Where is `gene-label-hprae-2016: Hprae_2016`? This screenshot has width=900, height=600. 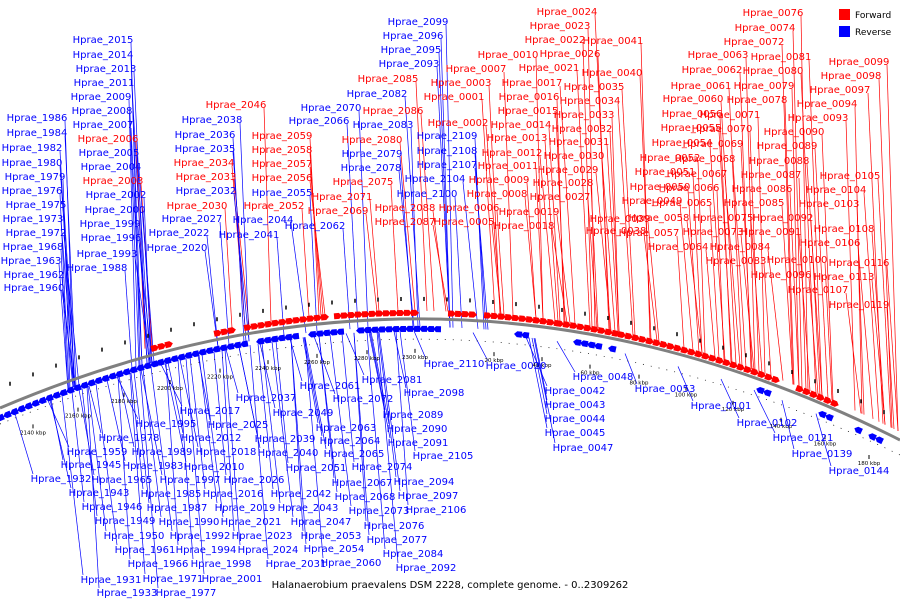 gene-label-hprae-2016: Hprae_2016 is located at coordinates (233, 494).